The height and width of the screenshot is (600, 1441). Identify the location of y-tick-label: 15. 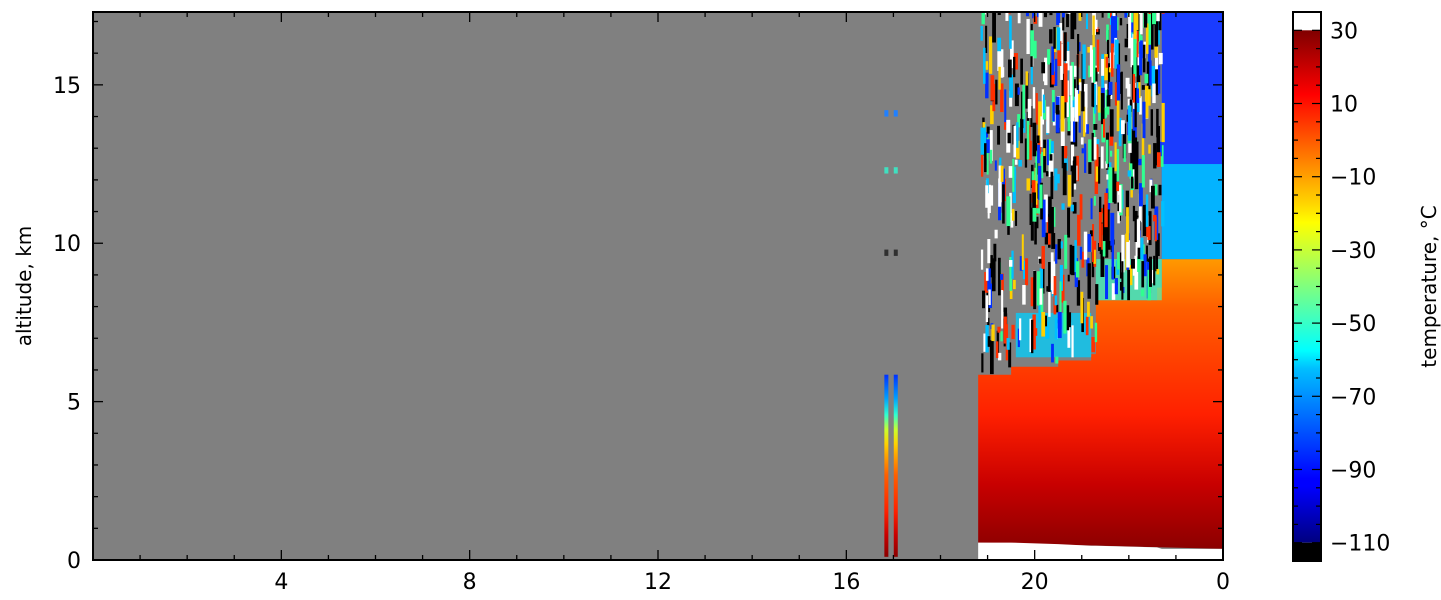
(67, 86).